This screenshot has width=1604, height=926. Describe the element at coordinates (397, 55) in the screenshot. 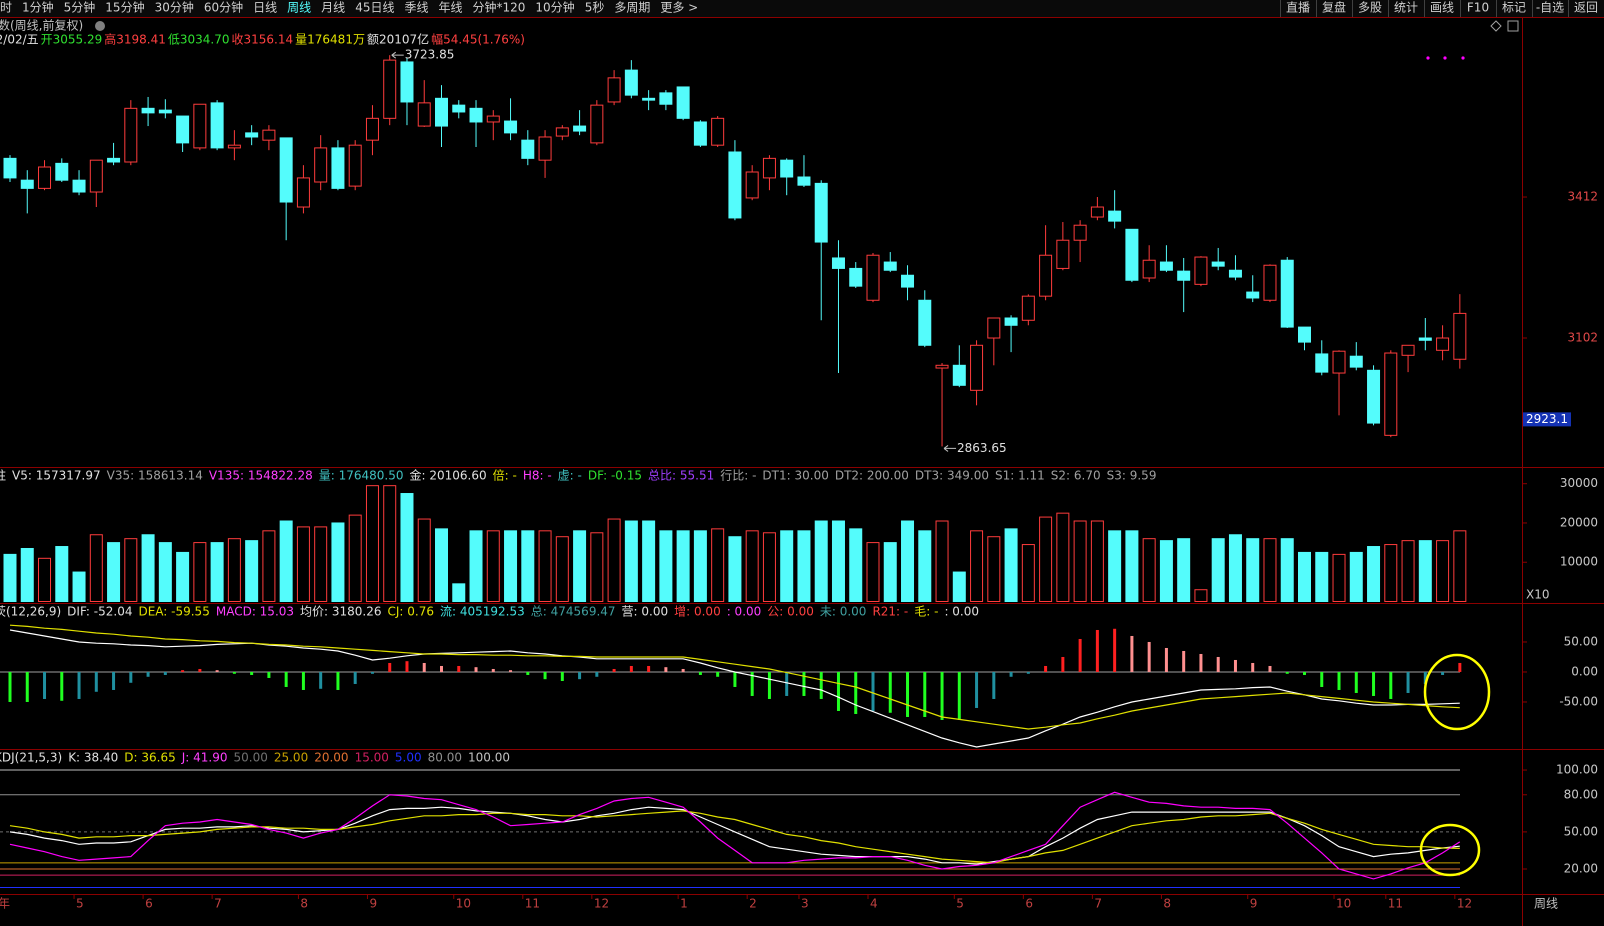

I see `annotation-arrow` at that location.